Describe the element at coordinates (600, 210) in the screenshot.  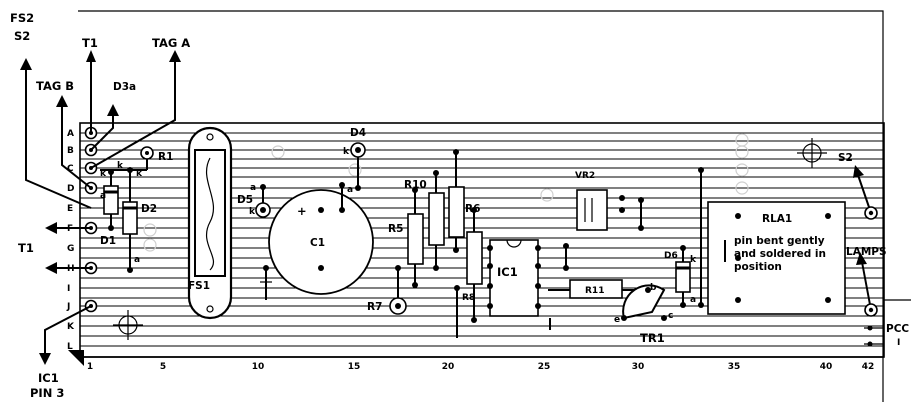
I see `preset-vr2` at that location.